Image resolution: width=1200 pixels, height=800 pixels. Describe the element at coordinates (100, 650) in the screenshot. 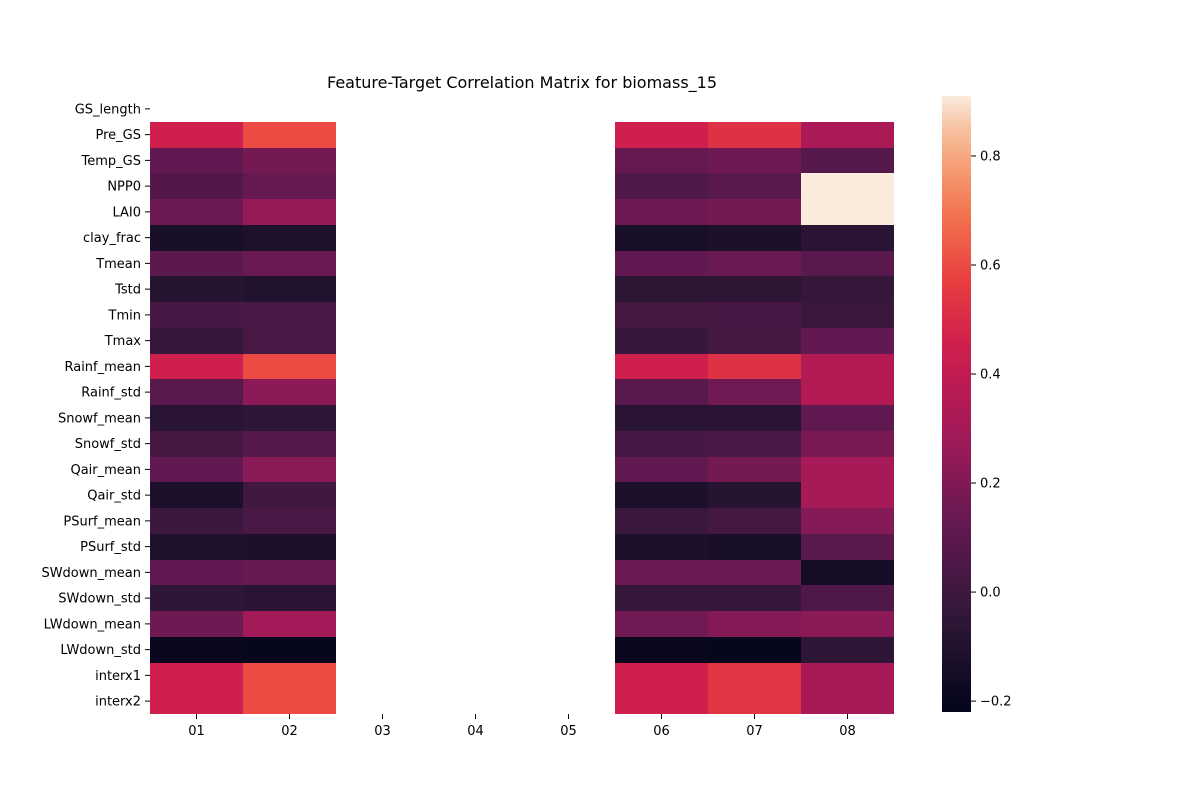

I see `y-tick-label: LWdown_std` at that location.